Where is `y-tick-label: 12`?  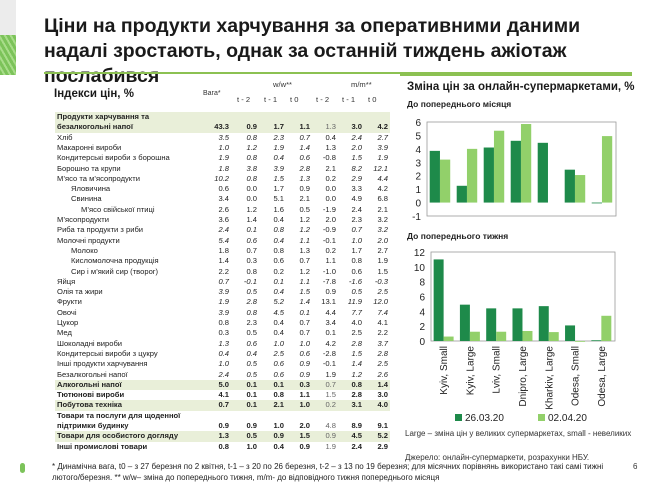
y-tick-label: 12 is located at coordinates (420, 253).